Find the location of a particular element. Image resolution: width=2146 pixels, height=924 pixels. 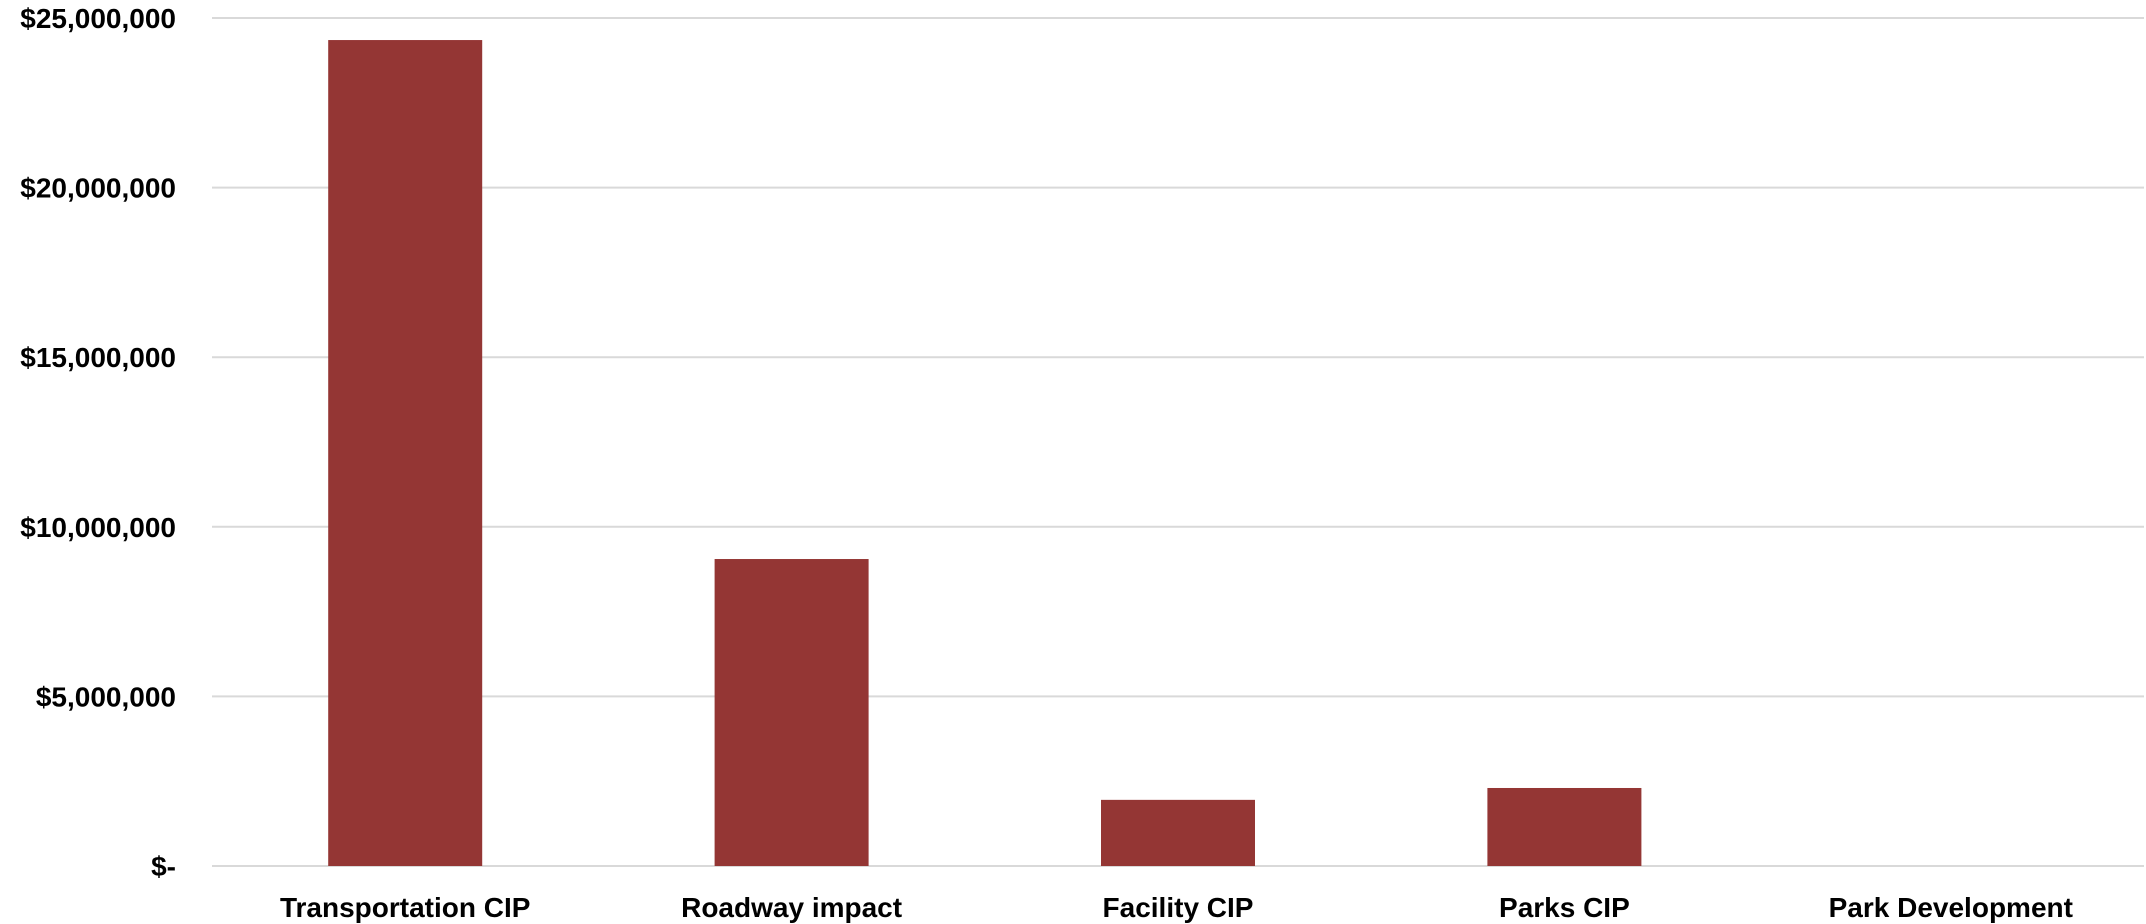

y-tick-label: $25,000,000 is located at coordinates (98, 18).